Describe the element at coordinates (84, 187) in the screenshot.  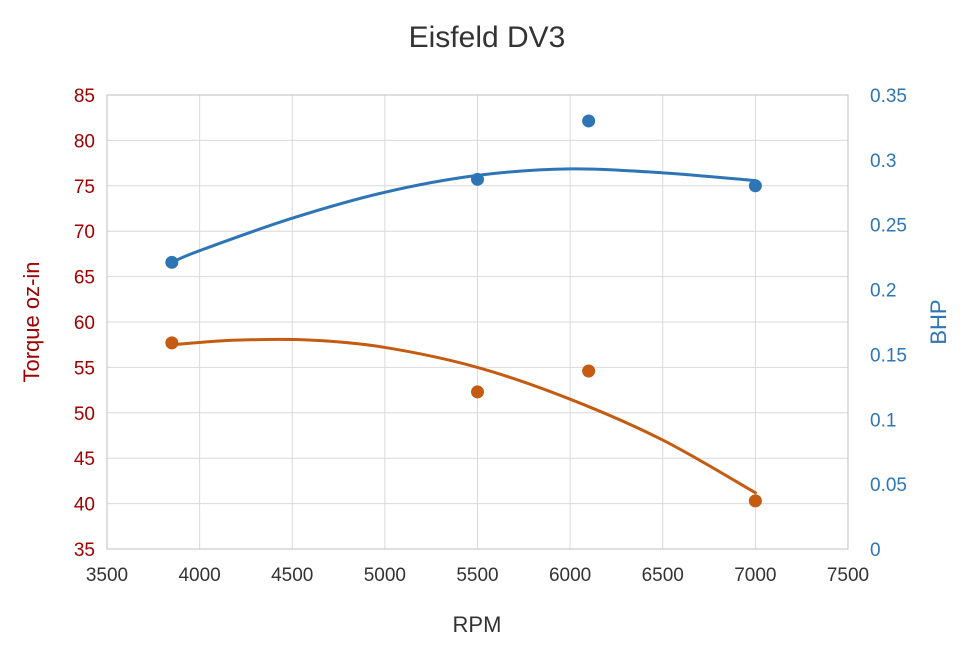
I see `y-left-tick-label: 75` at that location.